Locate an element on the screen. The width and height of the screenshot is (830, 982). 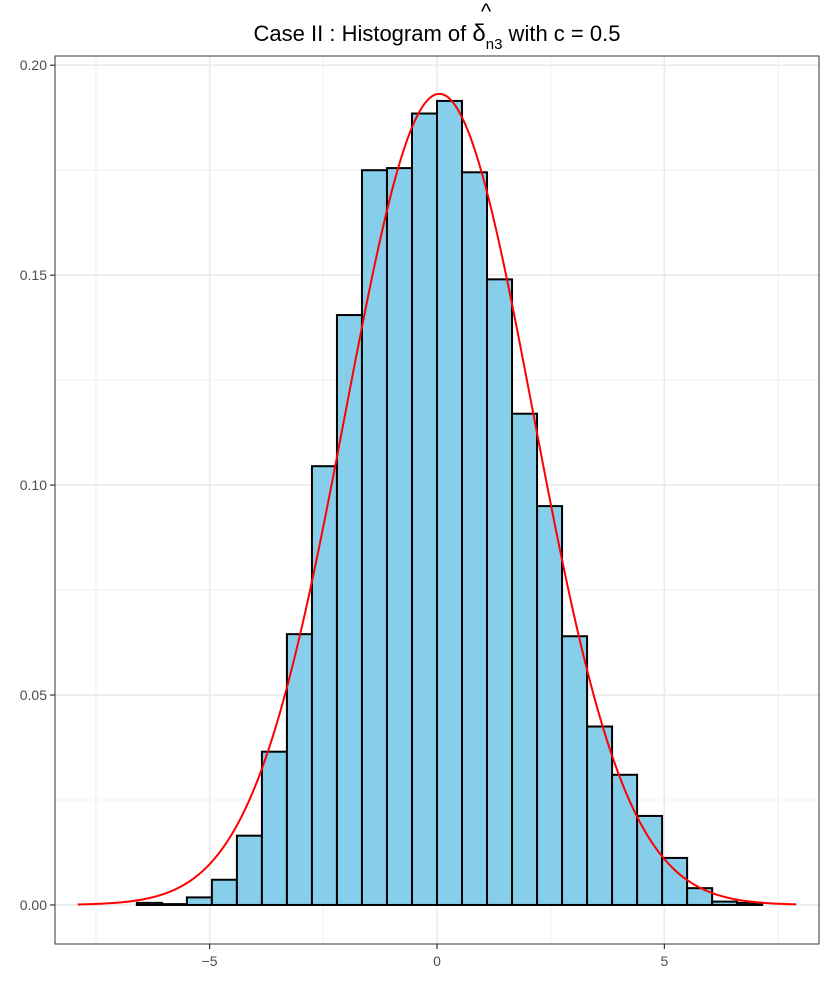
chart-title-subscript: n3 is located at coordinates (494, 44).